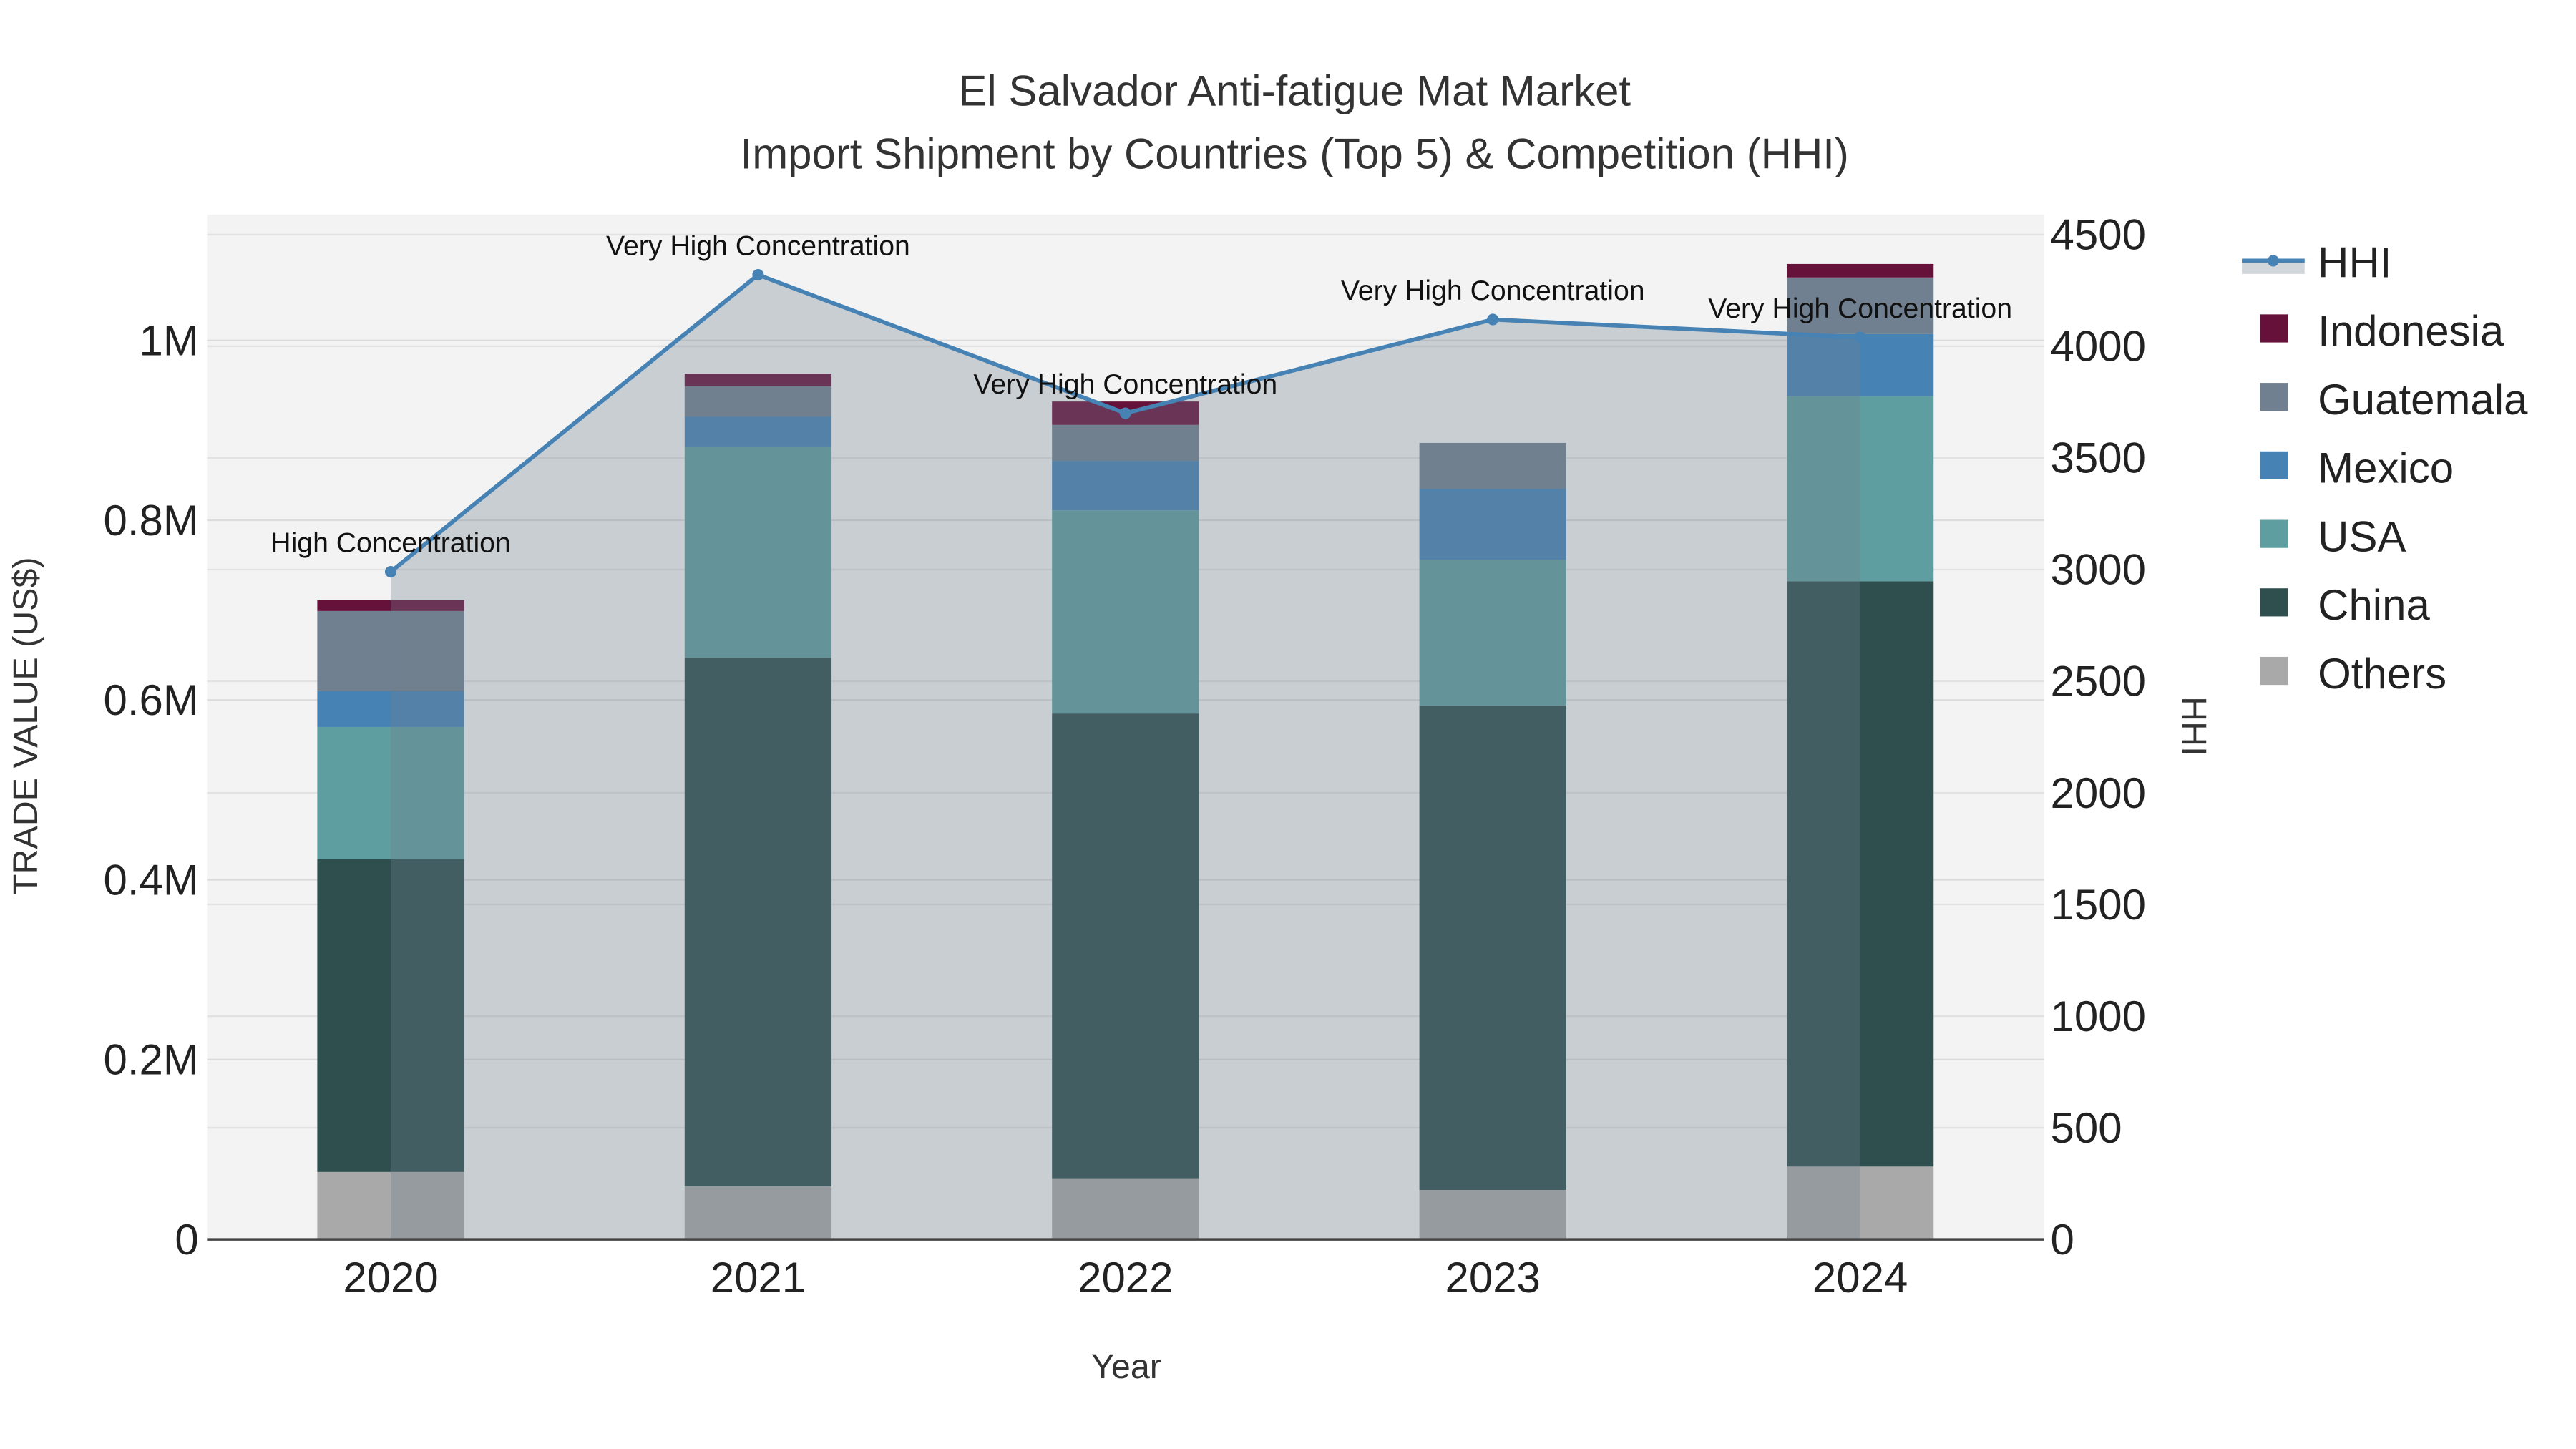  I want to click on y-tick-label: 0.8M, so click(150, 521).